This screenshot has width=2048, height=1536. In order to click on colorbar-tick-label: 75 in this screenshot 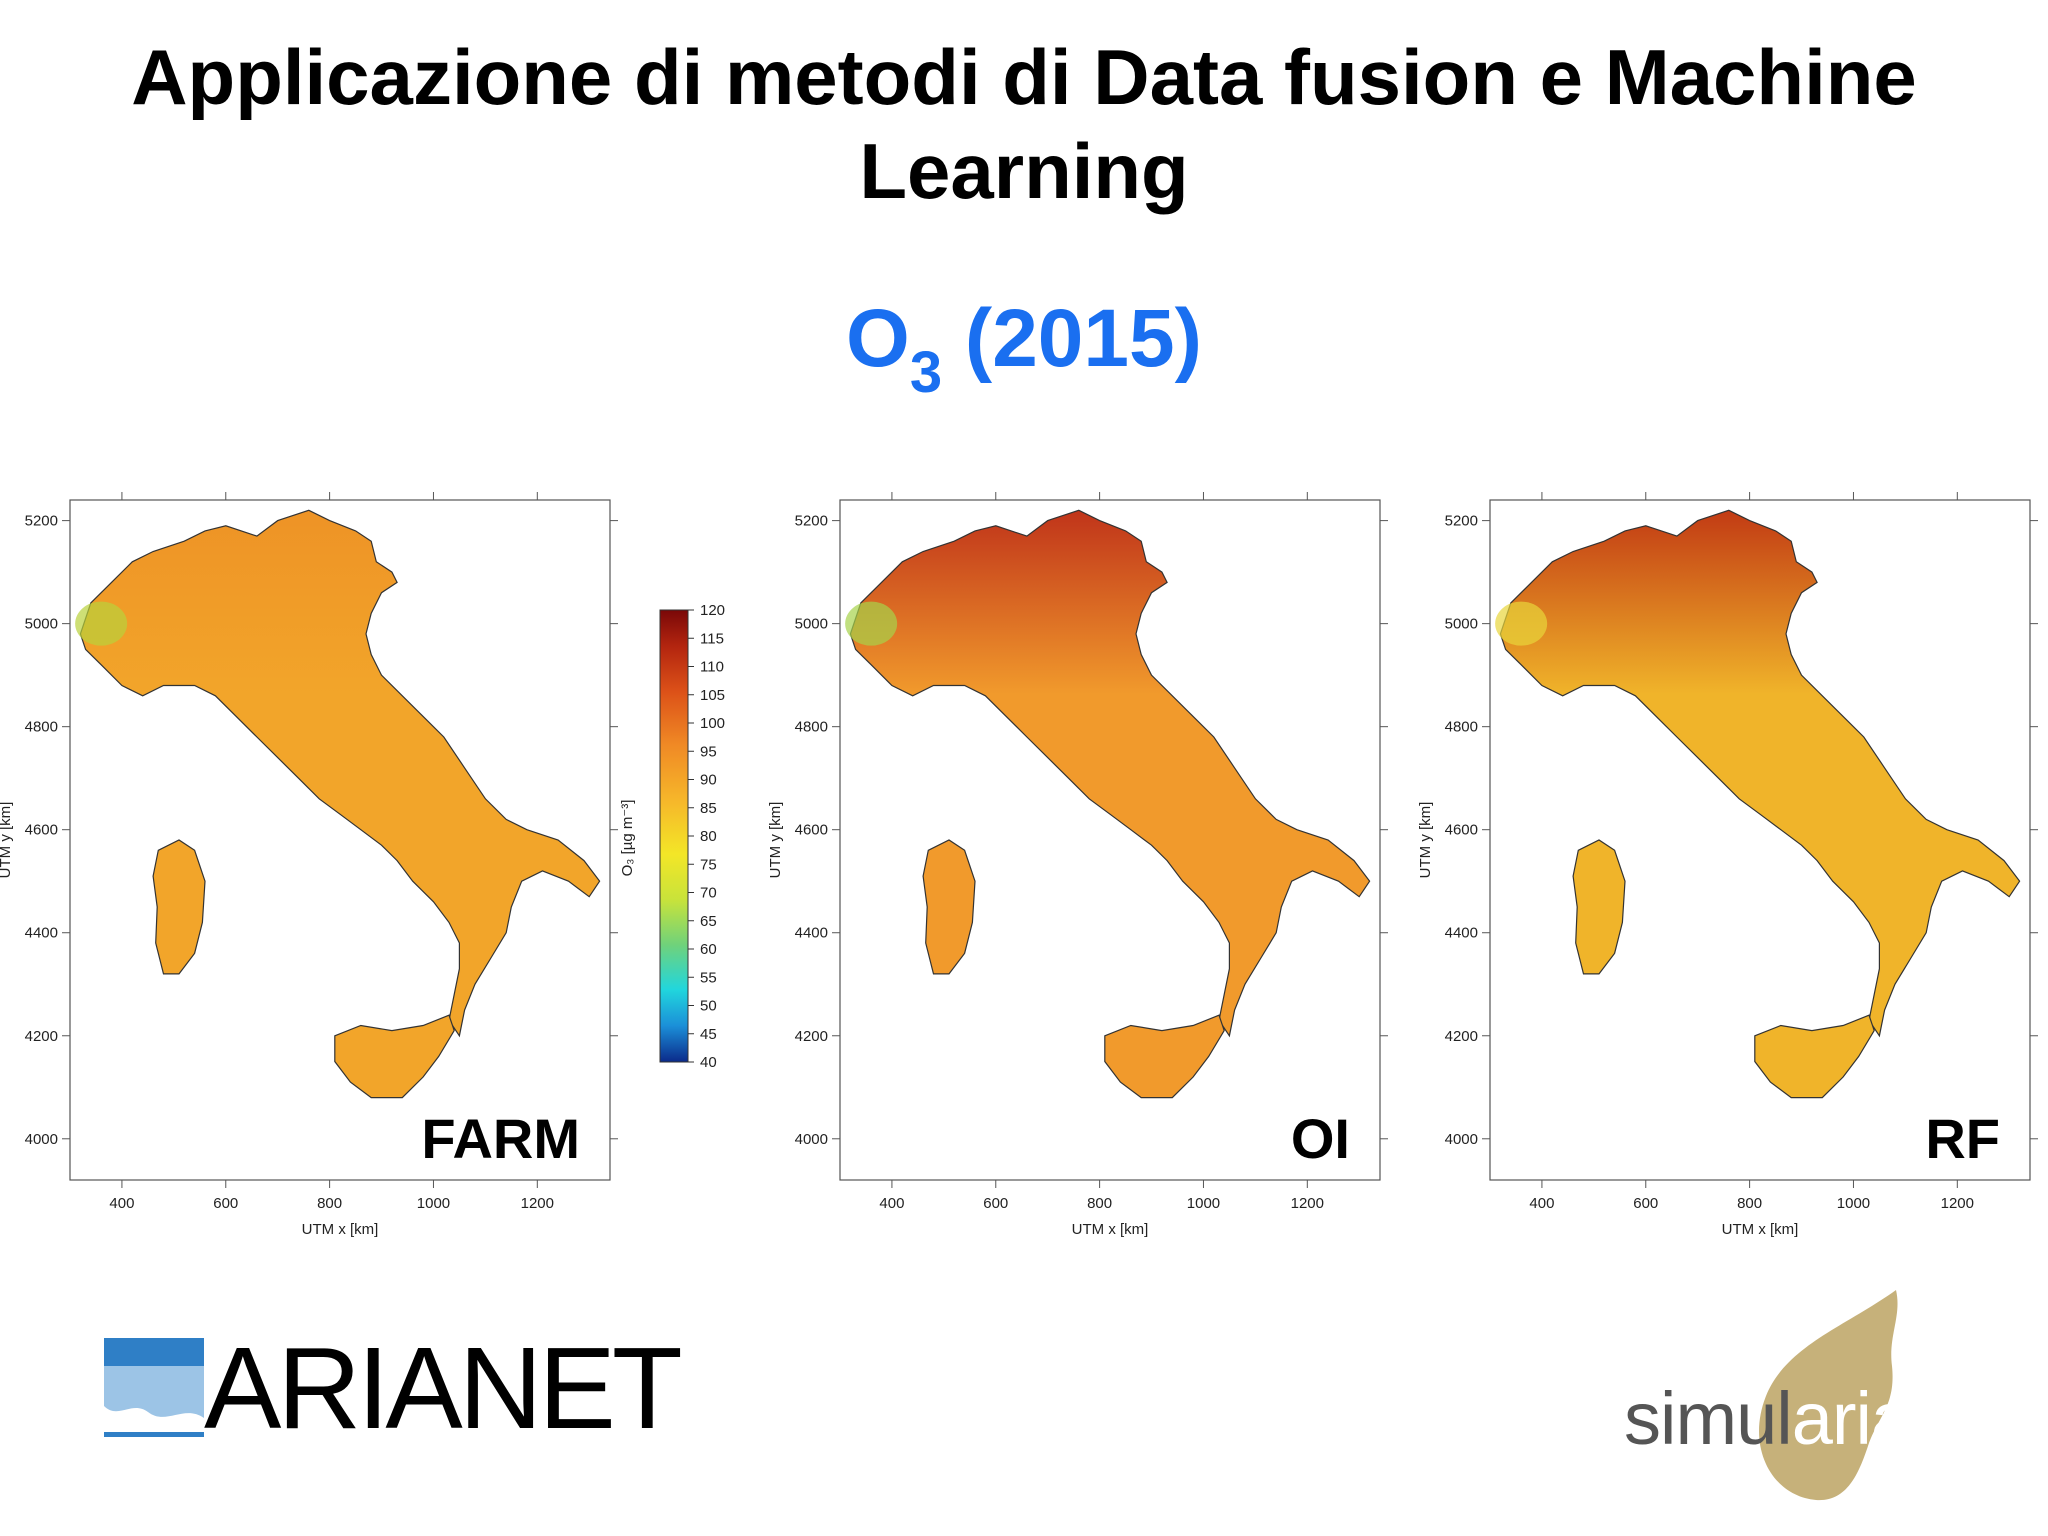, I will do `click(708, 864)`.